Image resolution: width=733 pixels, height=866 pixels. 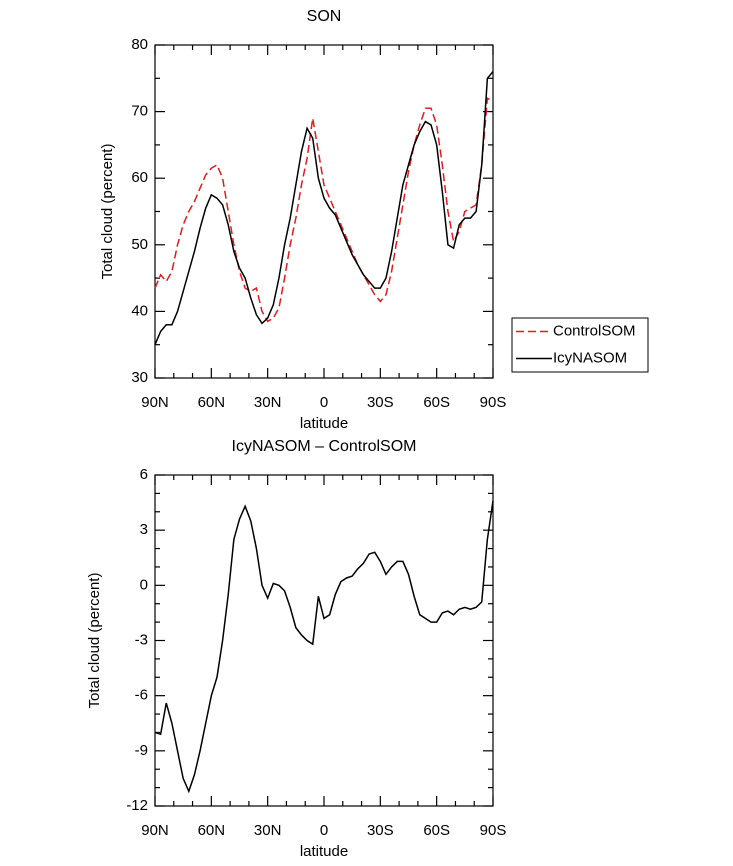 What do you see at coordinates (144, 584) in the screenshot?
I see `y-tick-label: 0` at bounding box center [144, 584].